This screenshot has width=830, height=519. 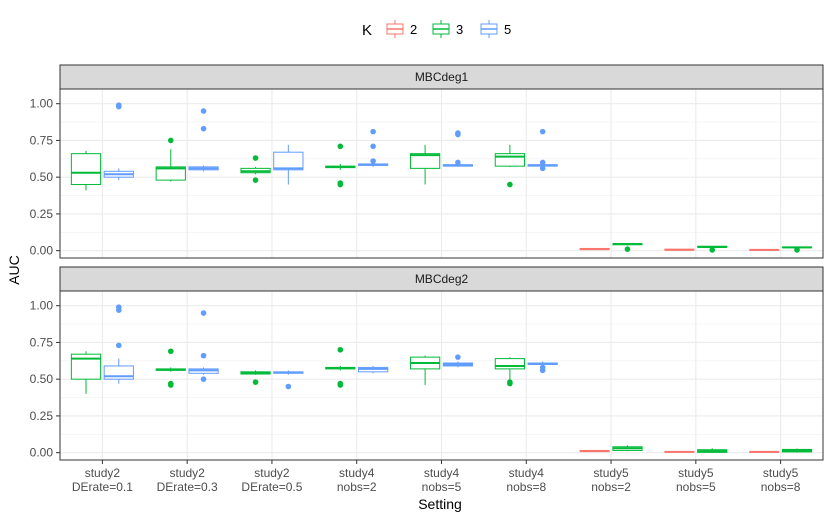 I want to click on box-cat4-k3, so click(x=425, y=370).